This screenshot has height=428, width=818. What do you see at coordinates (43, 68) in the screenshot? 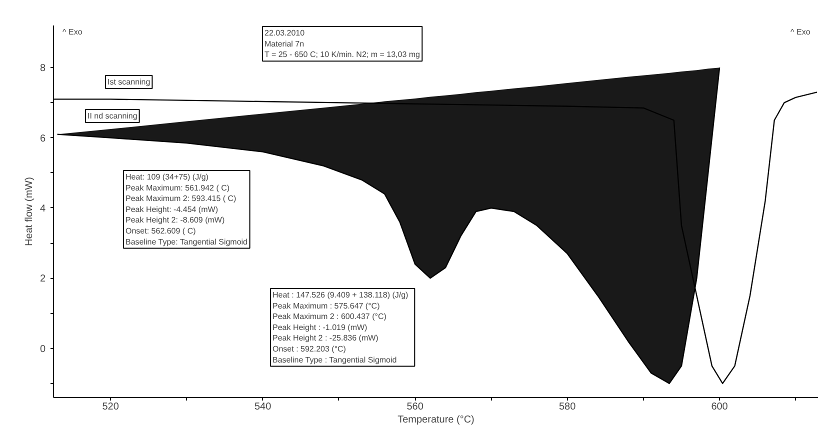
I see `y-tick-label: 8` at bounding box center [43, 68].